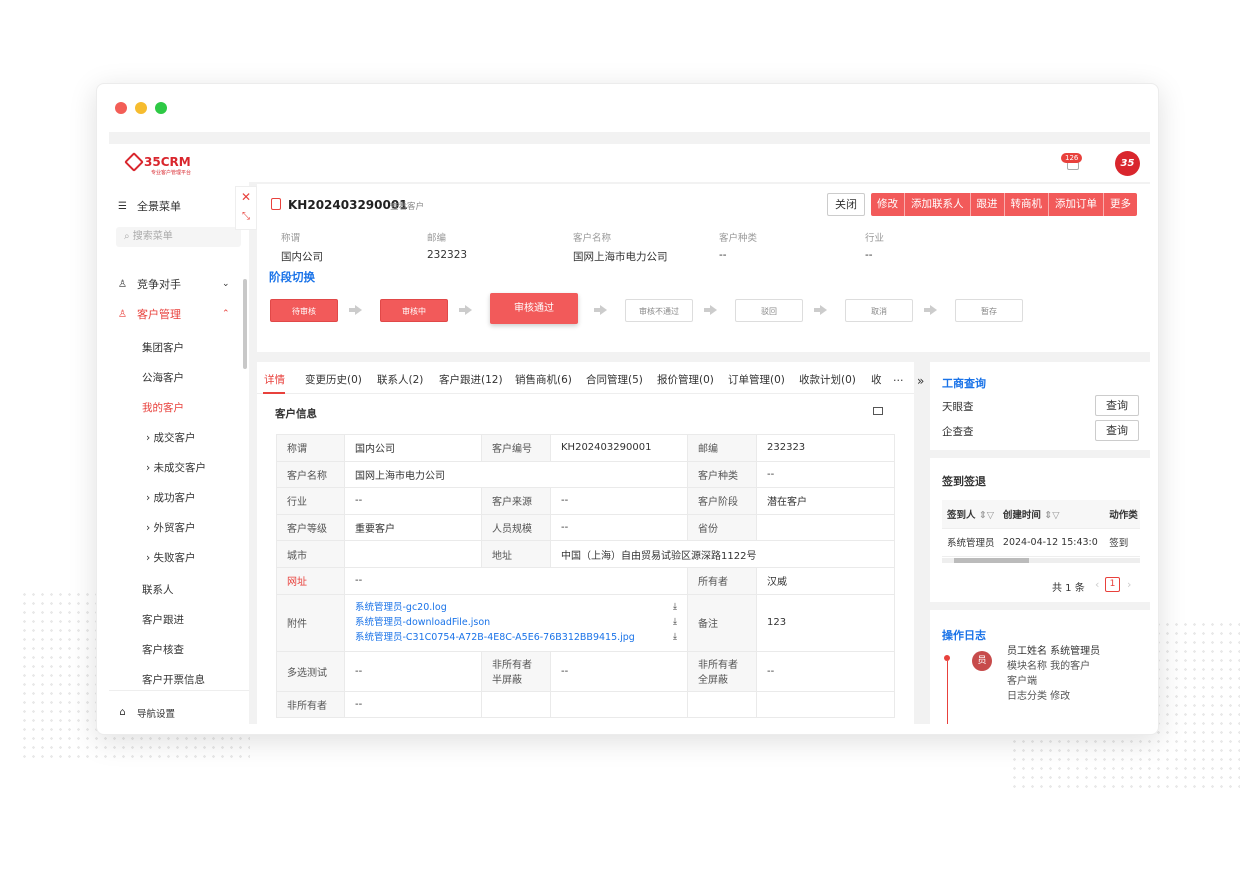 The height and width of the screenshot is (880, 1240). Describe the element at coordinates (1097, 584) in the screenshot. I see `prev-page-icon: ‹` at that location.